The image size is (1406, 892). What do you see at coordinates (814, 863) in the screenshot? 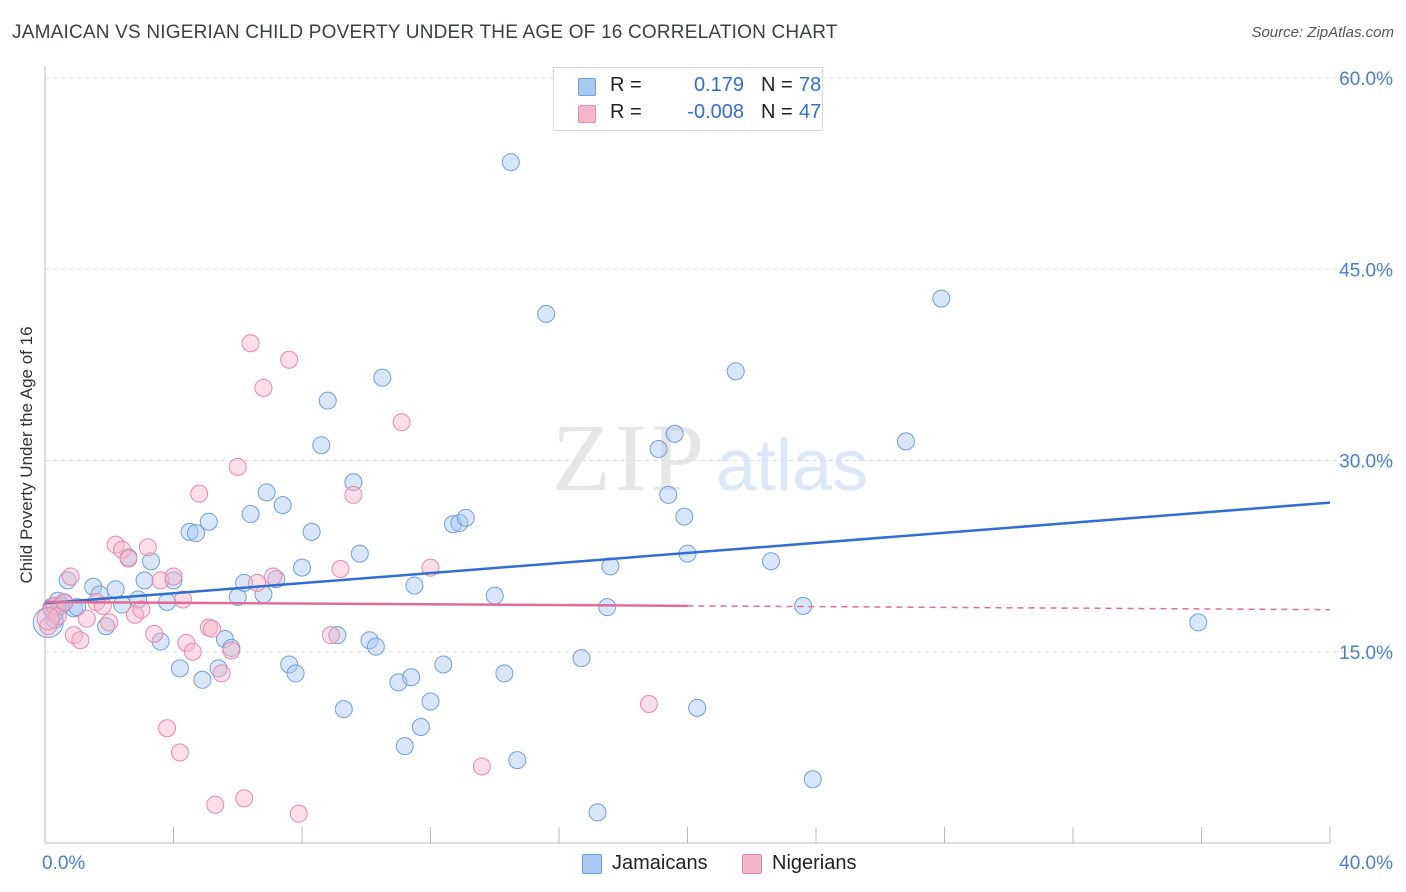
I see `legend-label-nigerians: Nigerians` at bounding box center [814, 863].